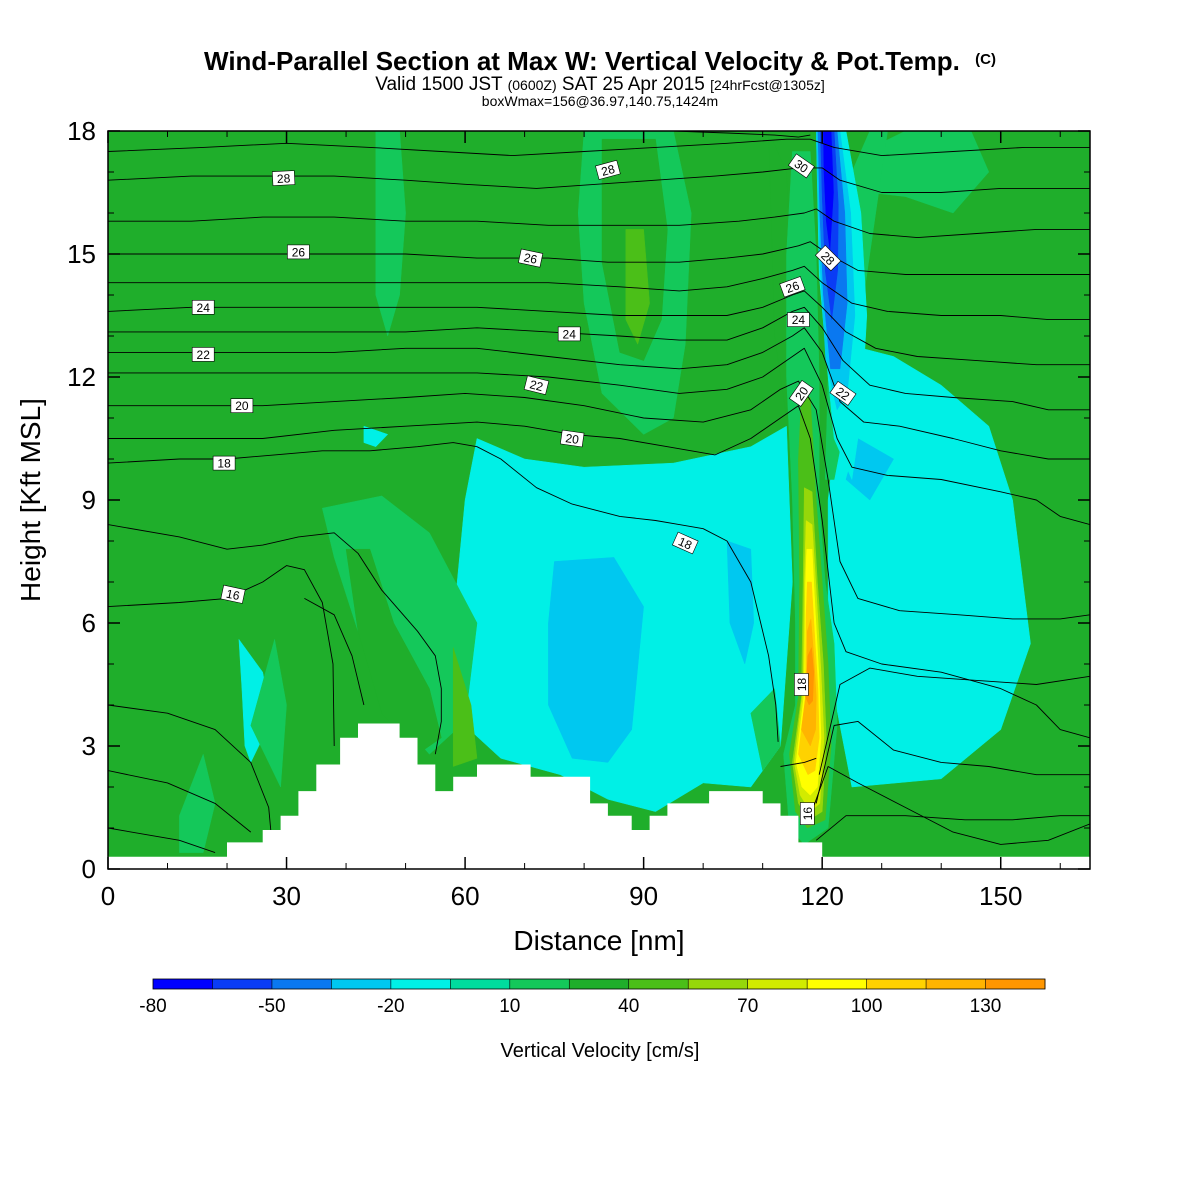 The image size is (1200, 1200). I want to click on y-tick-label-4: 12, so click(81, 377).